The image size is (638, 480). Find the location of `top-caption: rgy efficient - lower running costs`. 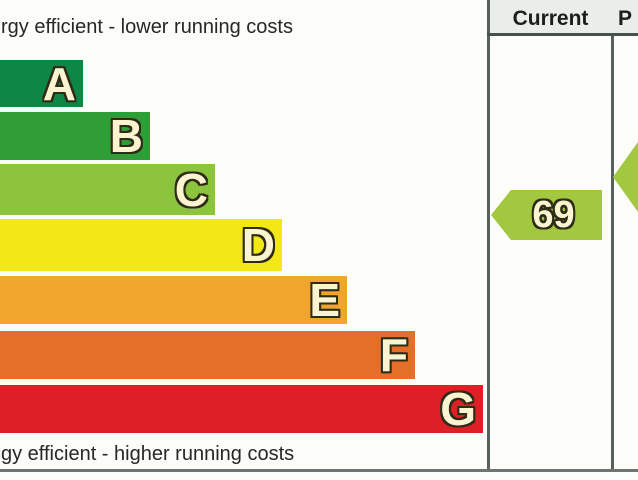

top-caption: rgy efficient - lower running costs is located at coordinates (147, 27).